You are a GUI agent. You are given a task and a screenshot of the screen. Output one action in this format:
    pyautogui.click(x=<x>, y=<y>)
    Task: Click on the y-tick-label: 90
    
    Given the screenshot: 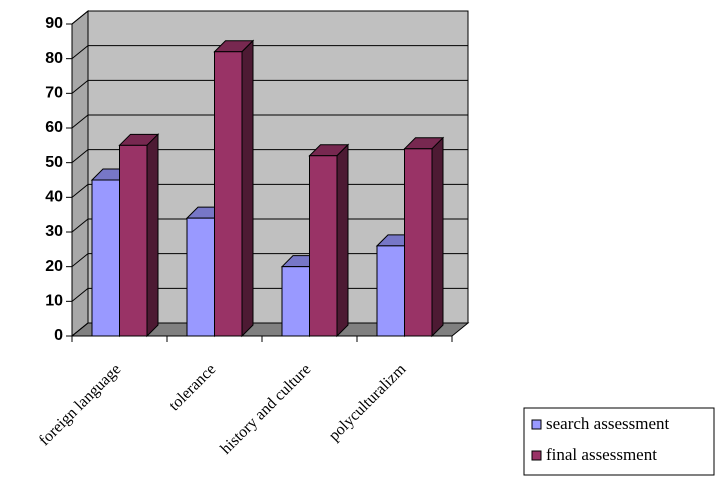 What is the action you would take?
    pyautogui.click(x=54, y=23)
    